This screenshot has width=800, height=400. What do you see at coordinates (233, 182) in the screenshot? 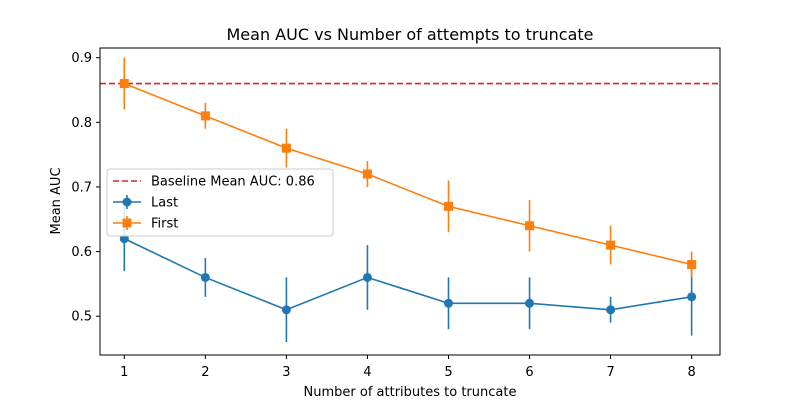
I see `legend-label: Baseline Mean AUC: 0.86` at bounding box center [233, 182].